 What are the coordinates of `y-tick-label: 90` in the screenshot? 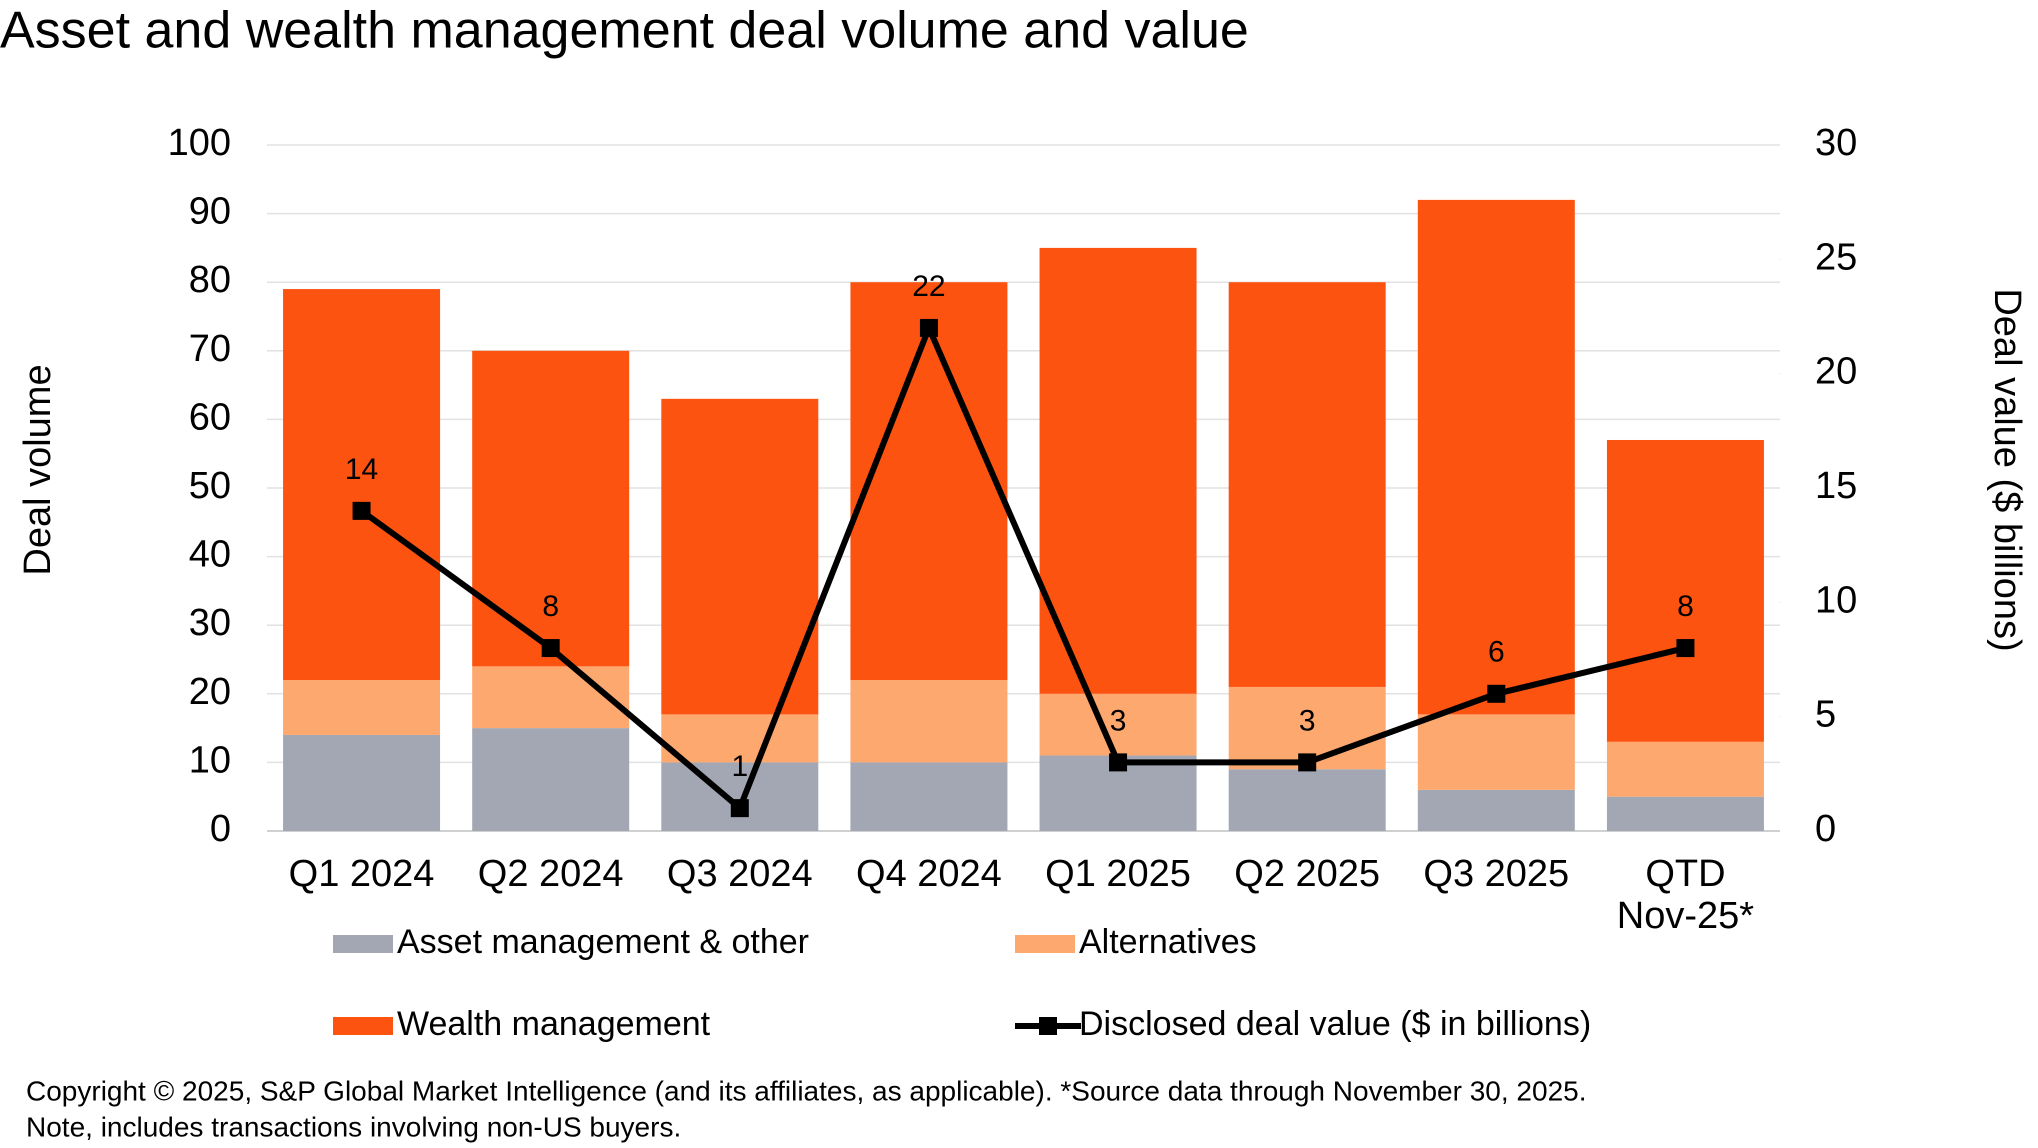 It's located at (210, 212).